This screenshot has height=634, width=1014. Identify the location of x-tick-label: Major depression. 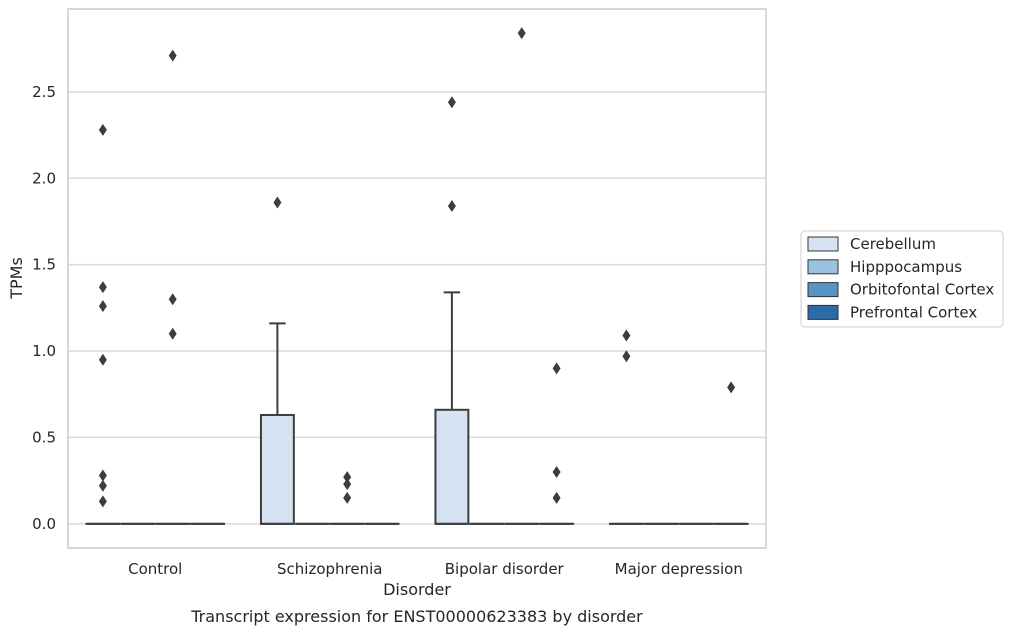
(679, 569).